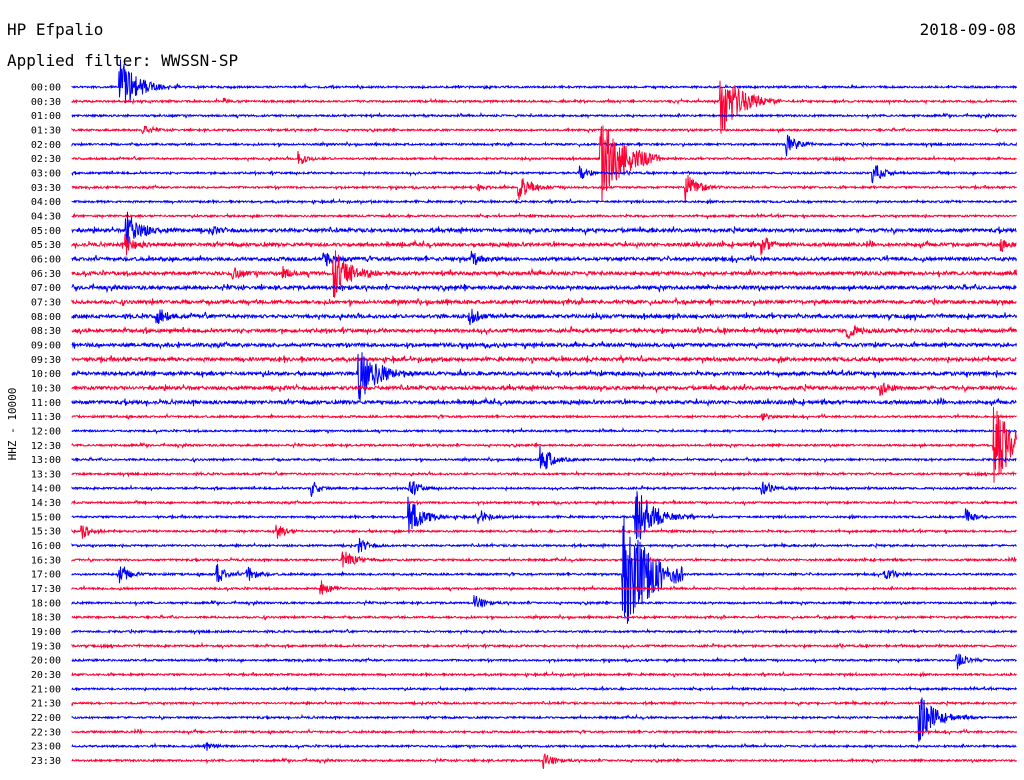 This screenshot has width=1024, height=780. I want to click on row-time-label: 00:00, so click(46, 88).